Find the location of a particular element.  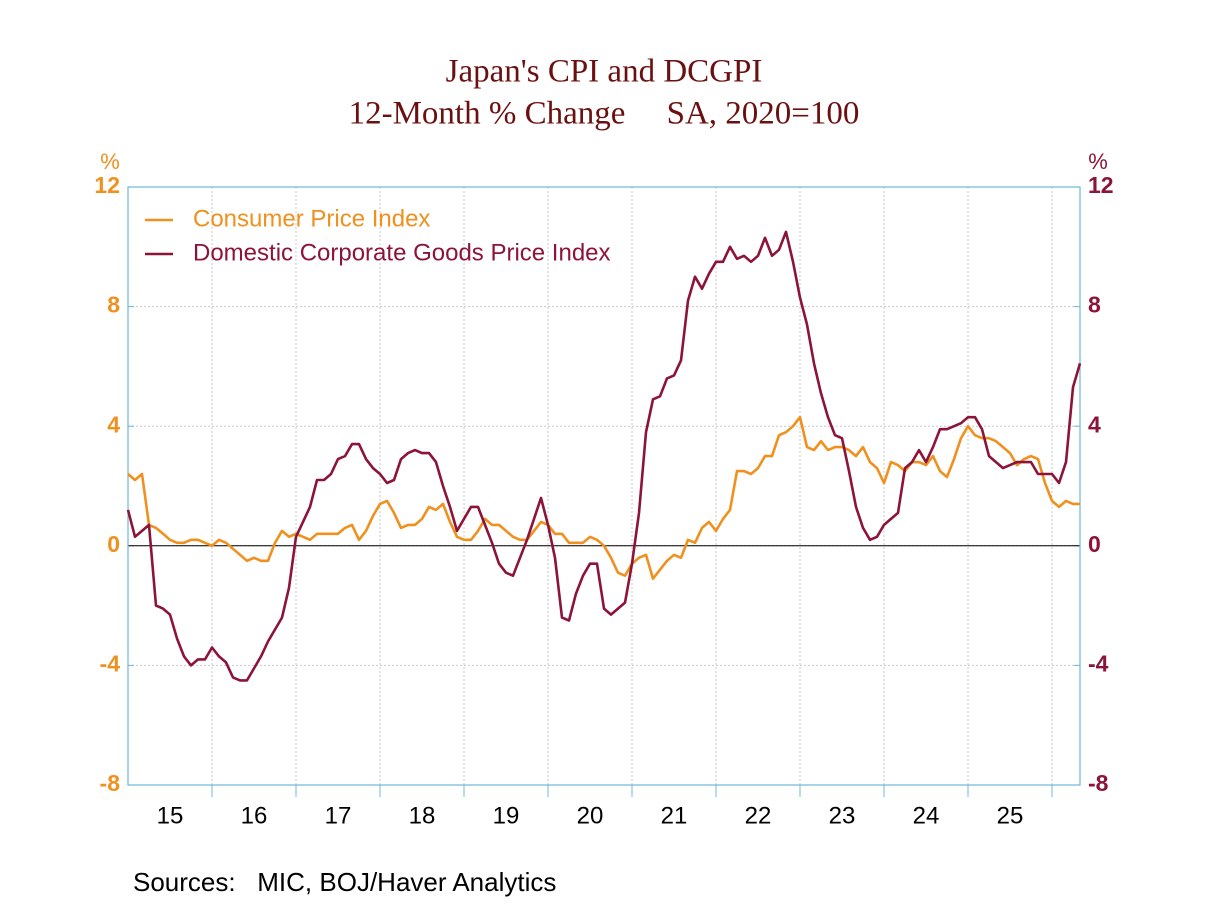

y-tick-label: -4 is located at coordinates (110, 663).